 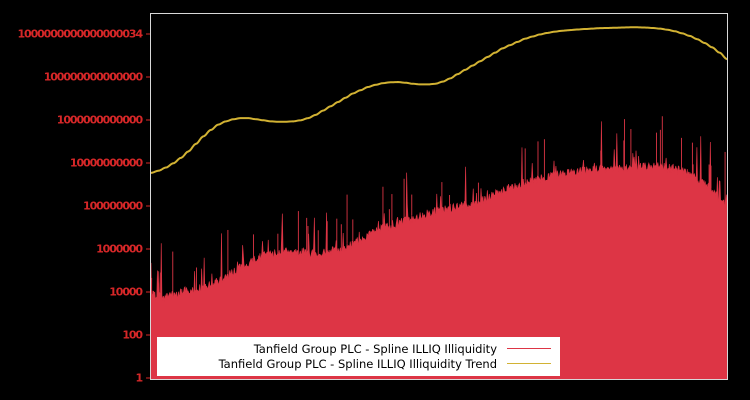 I want to click on y-tick-overlap-fragment: 34, so click(x=135, y=34).